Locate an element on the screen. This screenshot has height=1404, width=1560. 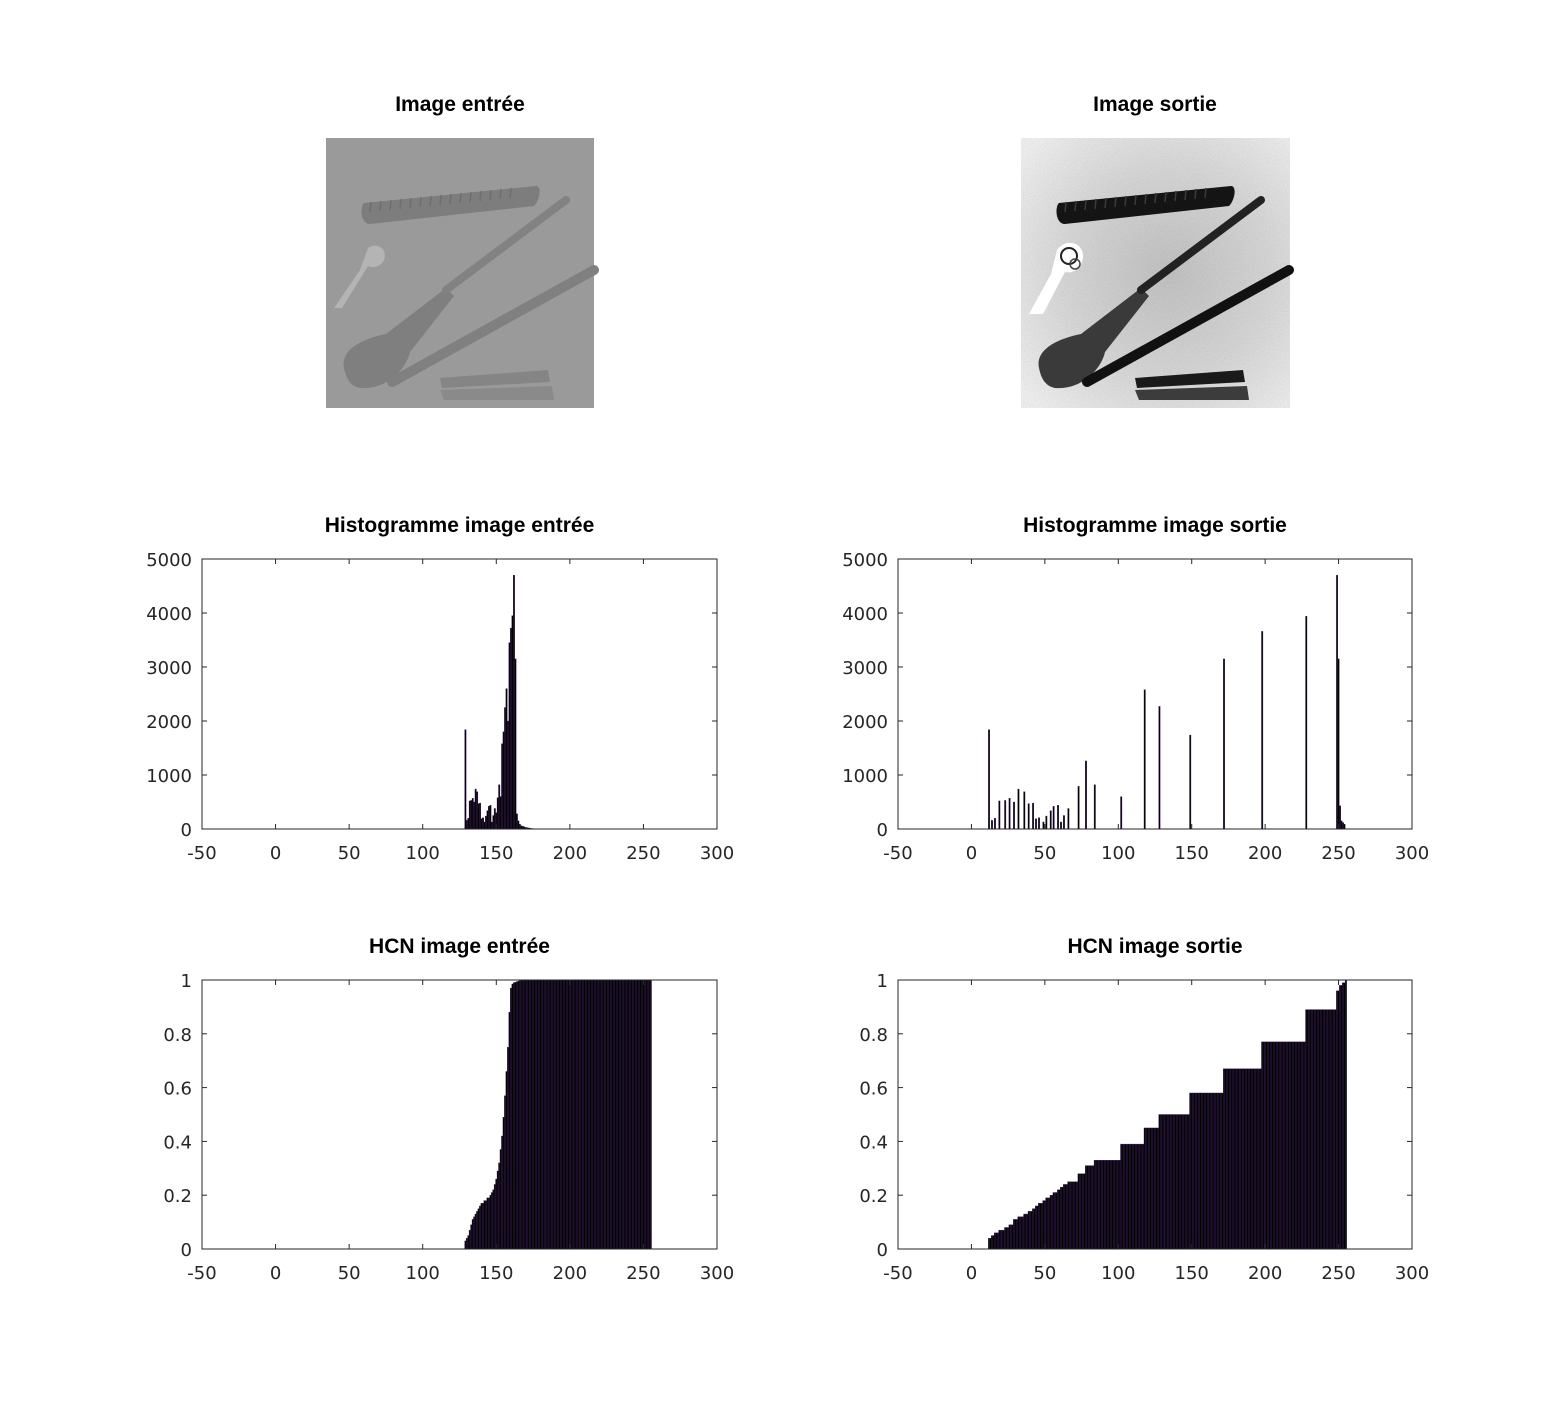
x-tick-label: -50 is located at coordinates (897, 1273).